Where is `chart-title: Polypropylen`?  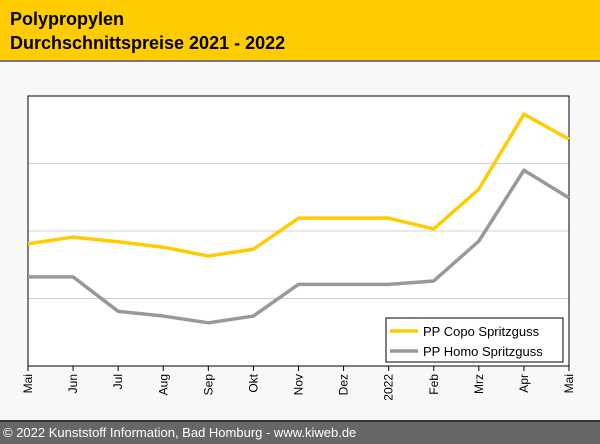
chart-title: Polypropylen is located at coordinates (67, 19).